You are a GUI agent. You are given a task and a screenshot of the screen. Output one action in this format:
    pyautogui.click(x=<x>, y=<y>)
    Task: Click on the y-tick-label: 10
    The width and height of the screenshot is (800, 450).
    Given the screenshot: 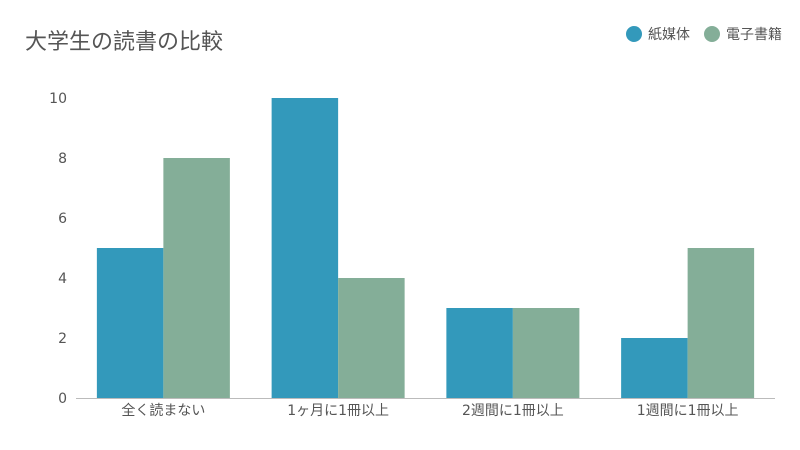 What is the action you would take?
    pyautogui.click(x=58, y=99)
    